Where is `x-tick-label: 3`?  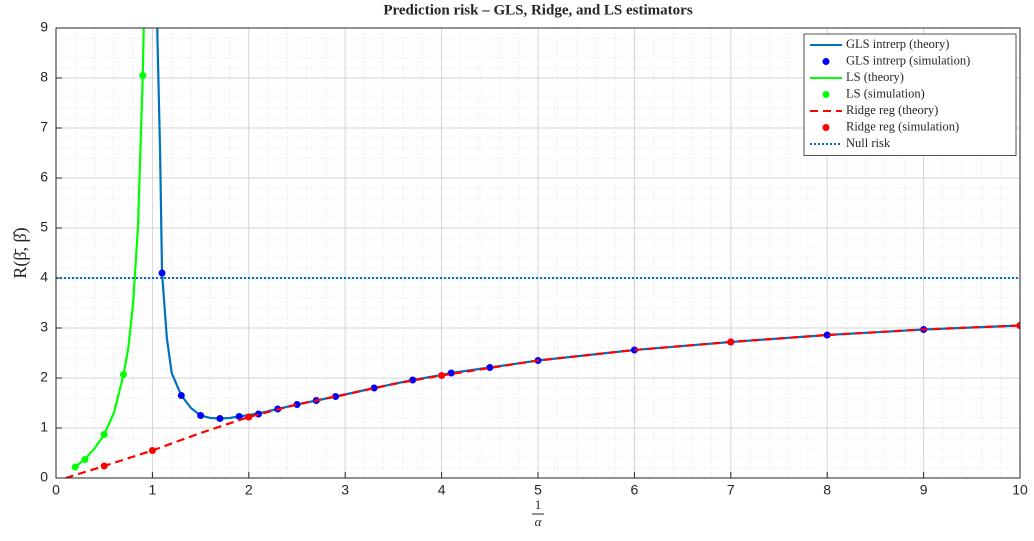 x-tick-label: 3 is located at coordinates (345, 490).